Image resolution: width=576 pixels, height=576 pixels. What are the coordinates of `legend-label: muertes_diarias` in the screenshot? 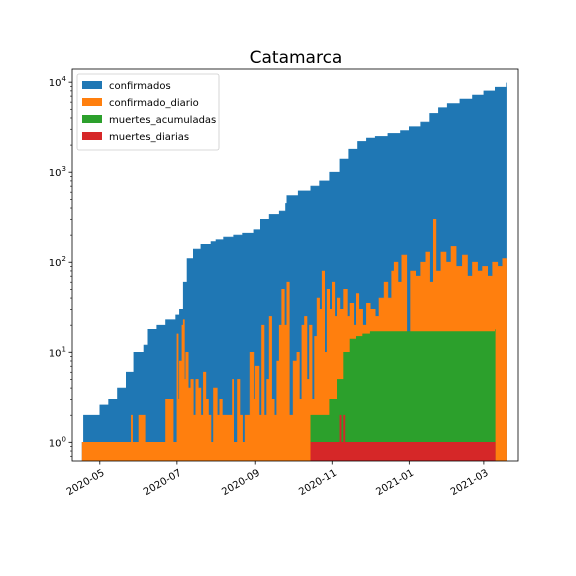 It's located at (149, 137).